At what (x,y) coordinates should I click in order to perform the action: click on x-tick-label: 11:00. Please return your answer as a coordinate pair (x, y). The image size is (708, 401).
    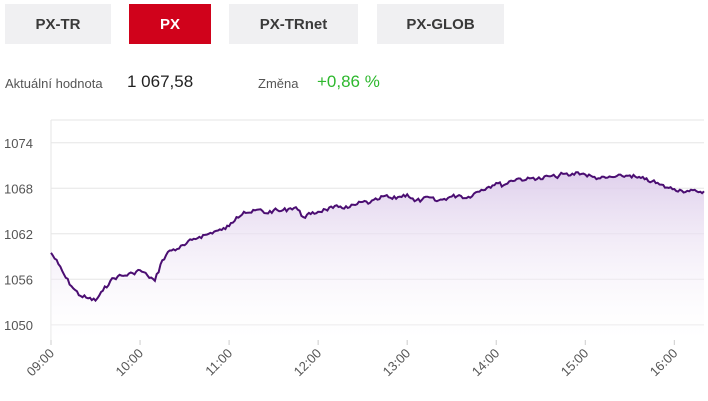
    Looking at the image, I should click on (218, 362).